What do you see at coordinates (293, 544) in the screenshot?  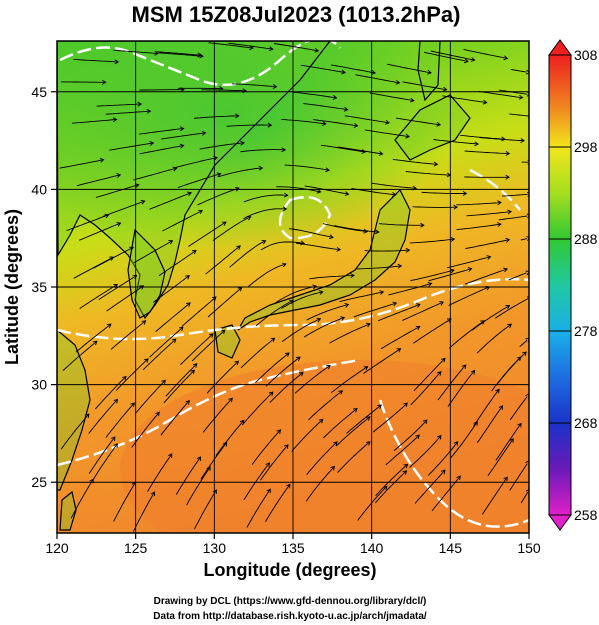 I see `x-axis-ticks: 120 125 130 135 140 145 150` at bounding box center [293, 544].